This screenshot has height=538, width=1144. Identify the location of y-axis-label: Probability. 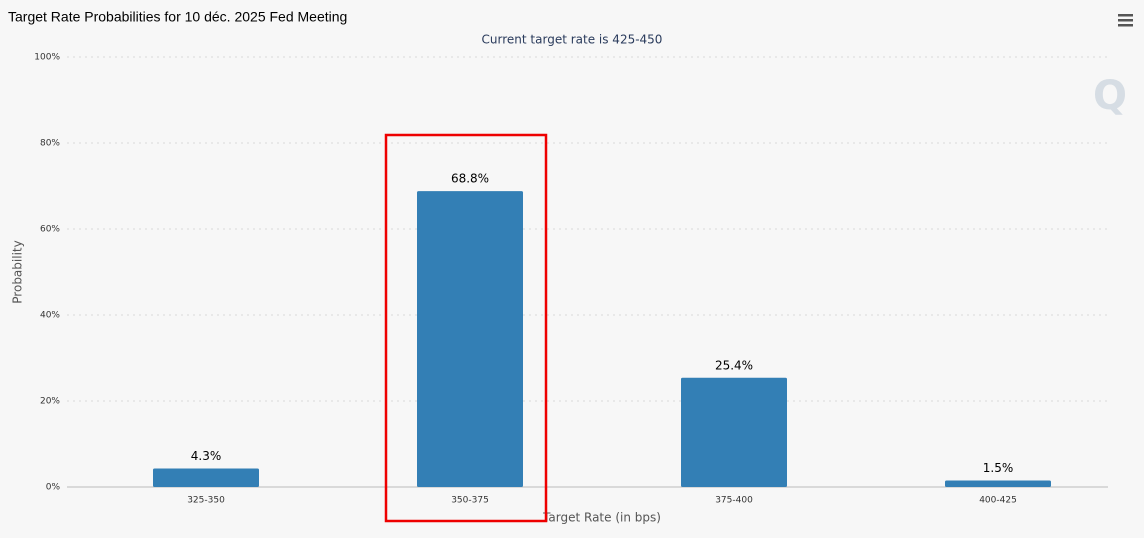
(18, 271).